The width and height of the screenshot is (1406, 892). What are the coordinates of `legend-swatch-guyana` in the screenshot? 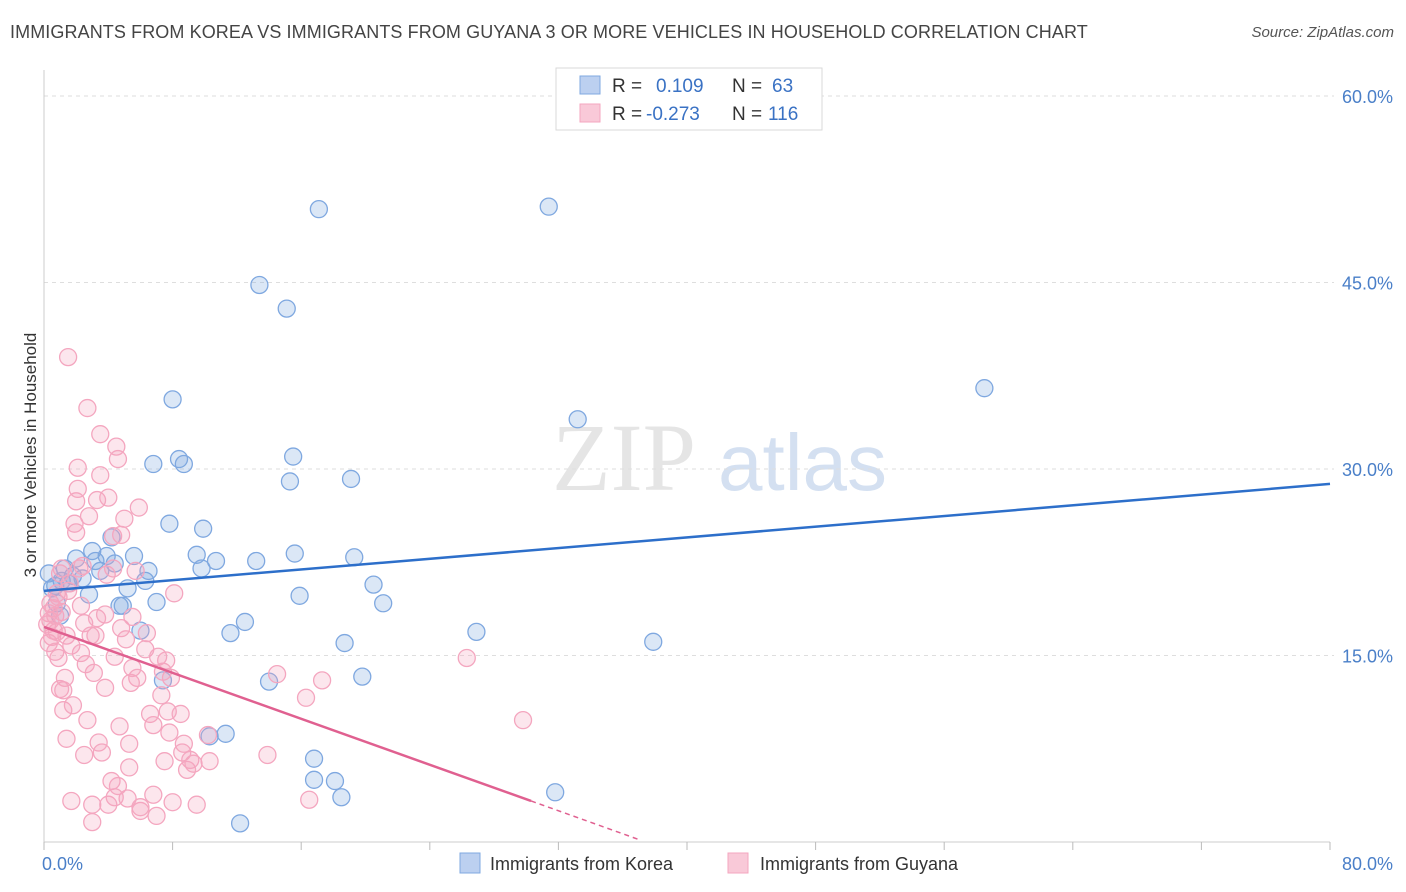 It's located at (590, 113).